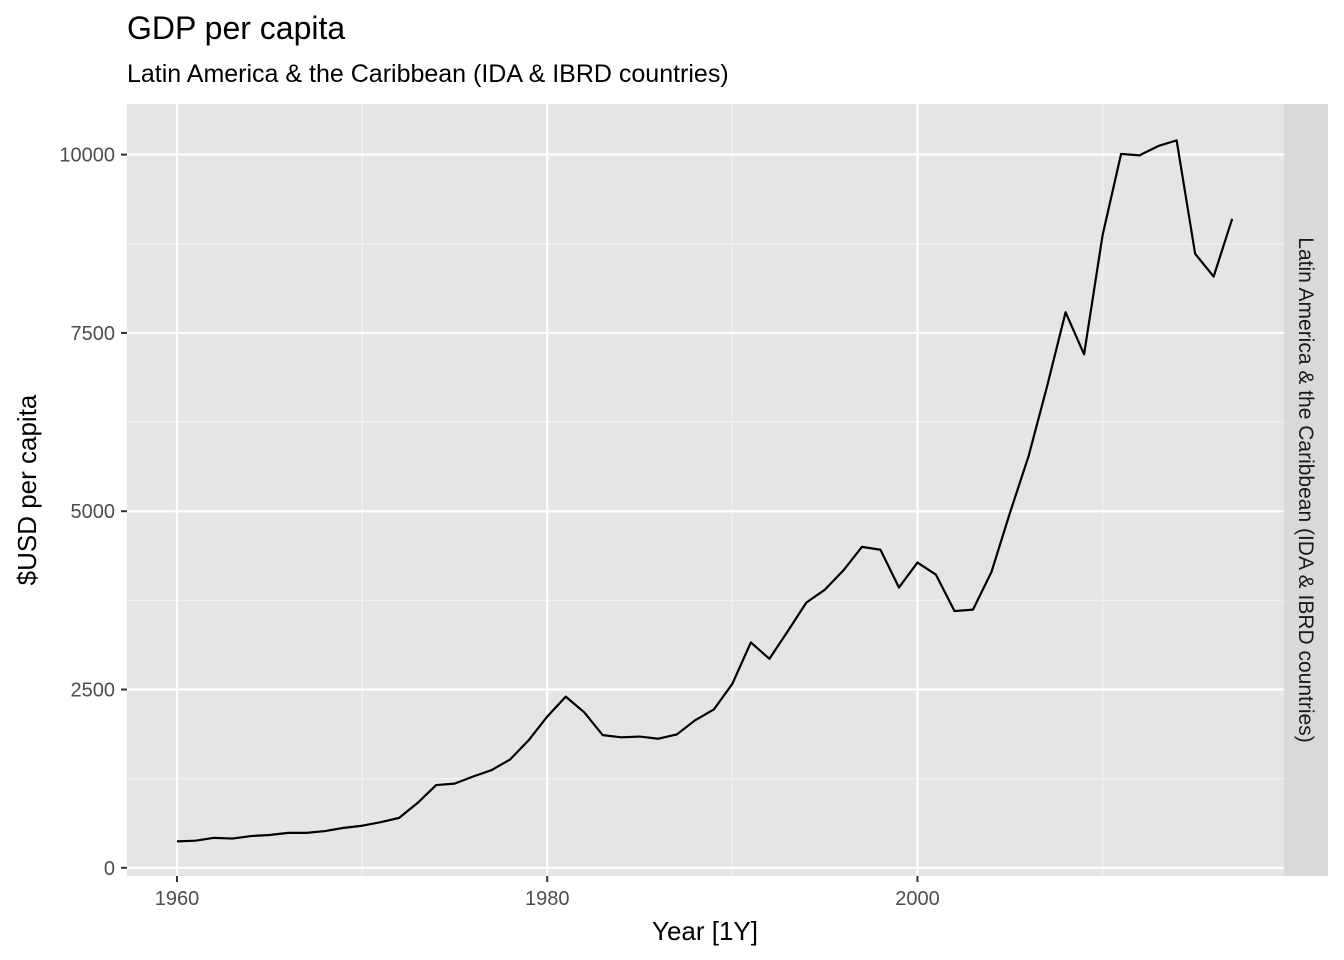 The image size is (1344, 960). Describe the element at coordinates (109, 869) in the screenshot. I see `y-tick-label: 0` at that location.